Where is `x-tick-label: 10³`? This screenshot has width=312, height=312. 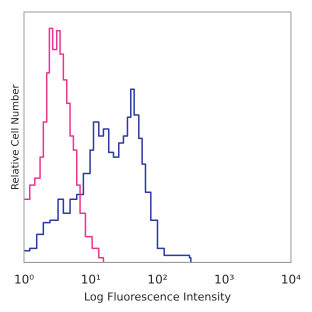
x-tick-label: 10³ is located at coordinates (224, 279).